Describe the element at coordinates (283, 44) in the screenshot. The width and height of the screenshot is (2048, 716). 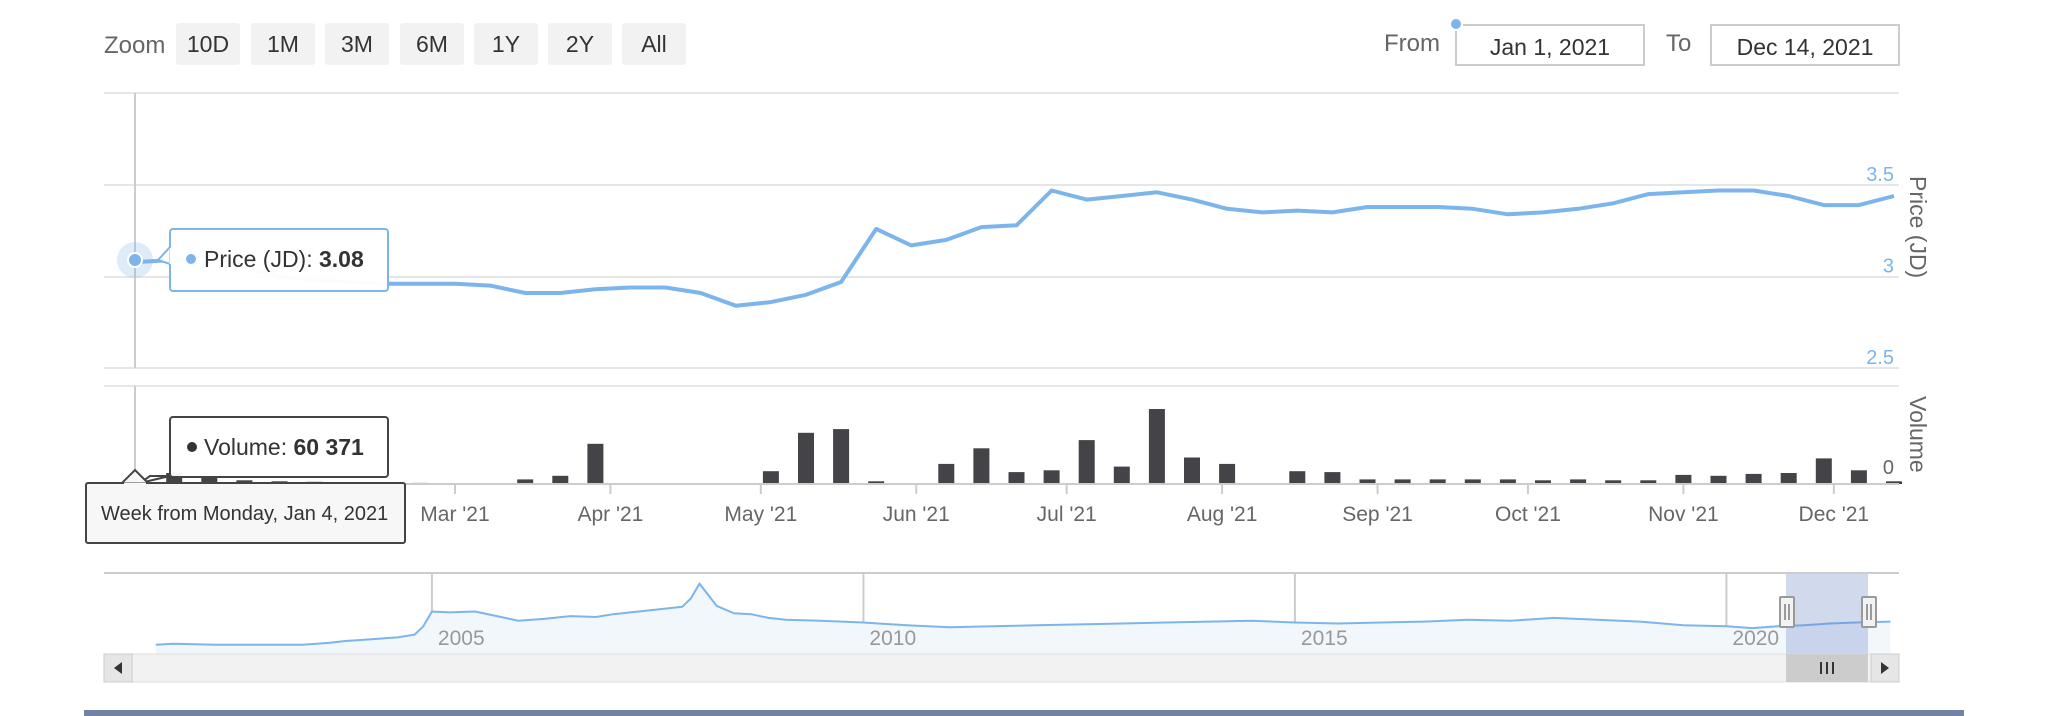
I see `zoom-1m-button: 1M` at that location.